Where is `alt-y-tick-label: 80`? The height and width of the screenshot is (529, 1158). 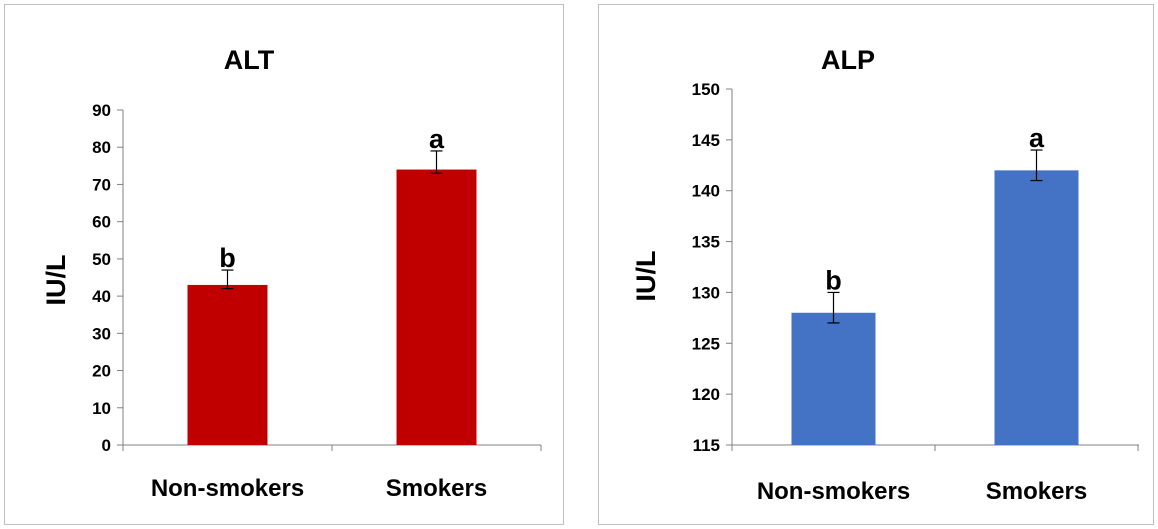
alt-y-tick-label: 80 is located at coordinates (101, 147).